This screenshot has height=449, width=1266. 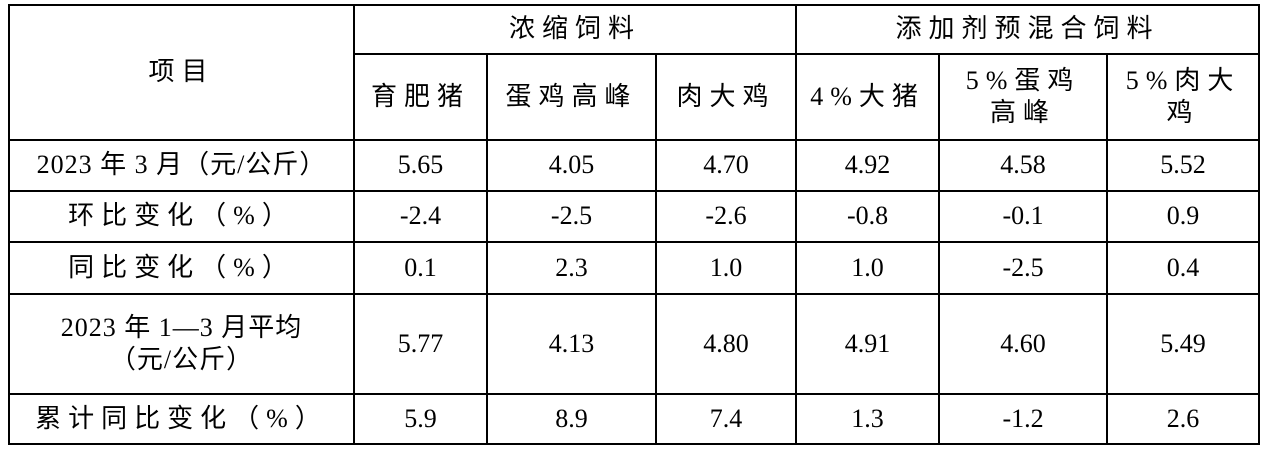 I want to click on value-cell: 4.92, so click(x=868, y=165).